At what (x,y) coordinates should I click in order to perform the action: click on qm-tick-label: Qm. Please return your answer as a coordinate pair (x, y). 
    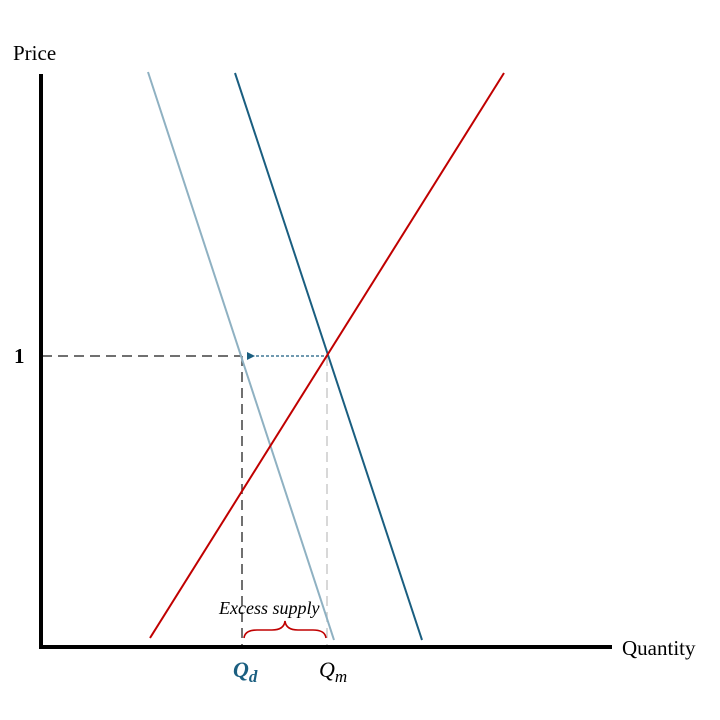
    Looking at the image, I should click on (333, 671).